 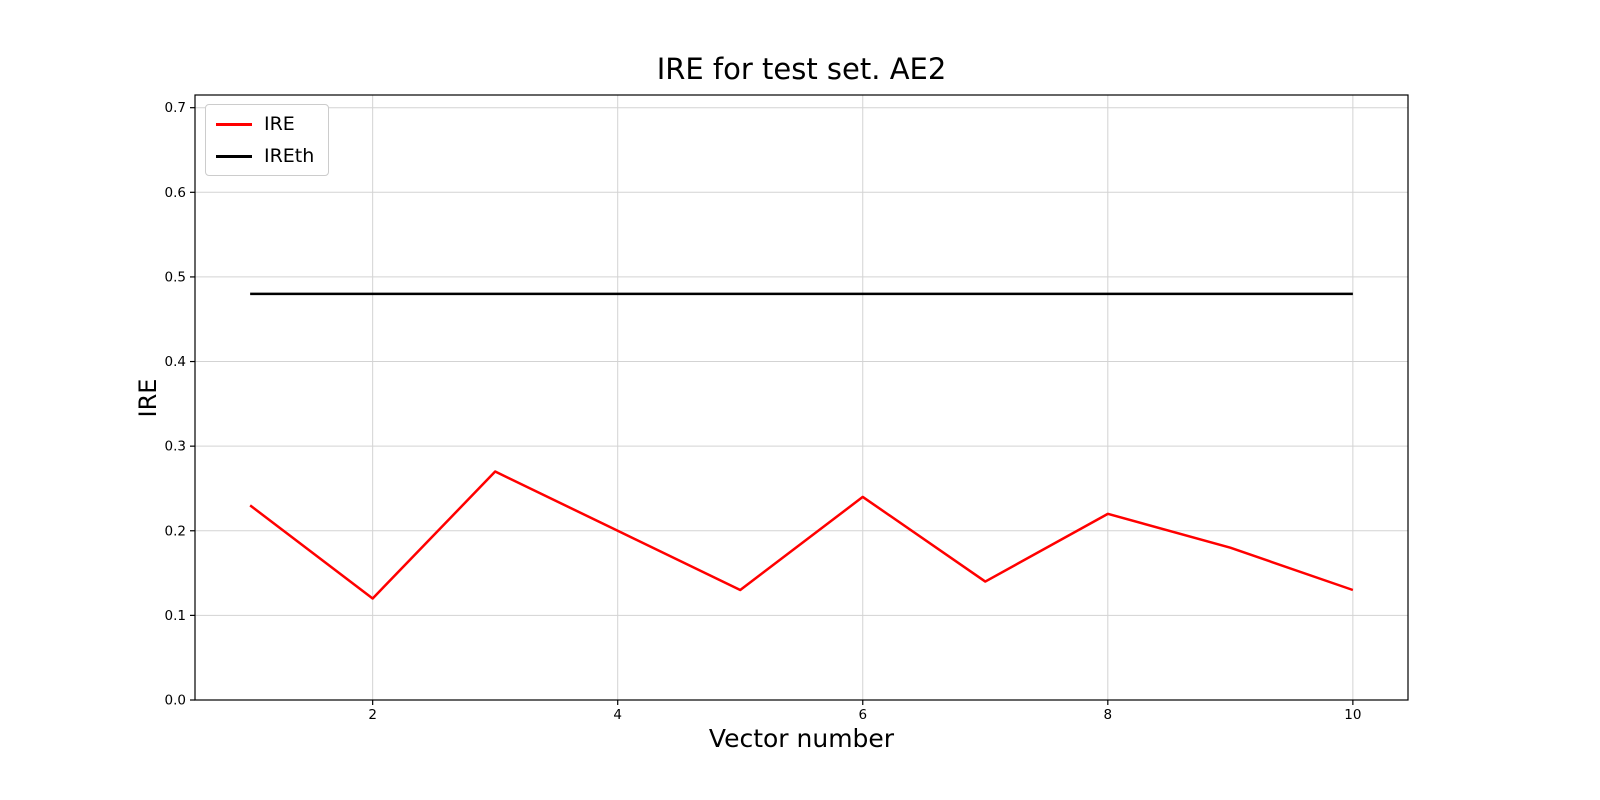 What do you see at coordinates (175, 701) in the screenshot?
I see `y-tick-label: 0.0` at bounding box center [175, 701].